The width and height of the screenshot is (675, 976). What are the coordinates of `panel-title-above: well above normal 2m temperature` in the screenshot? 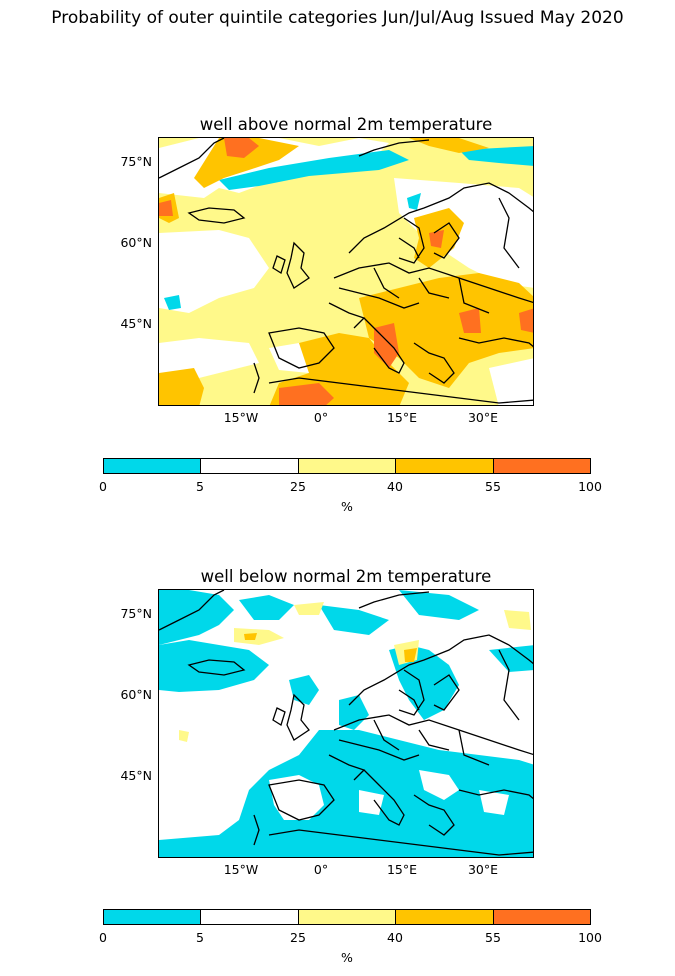 It's located at (346, 124).